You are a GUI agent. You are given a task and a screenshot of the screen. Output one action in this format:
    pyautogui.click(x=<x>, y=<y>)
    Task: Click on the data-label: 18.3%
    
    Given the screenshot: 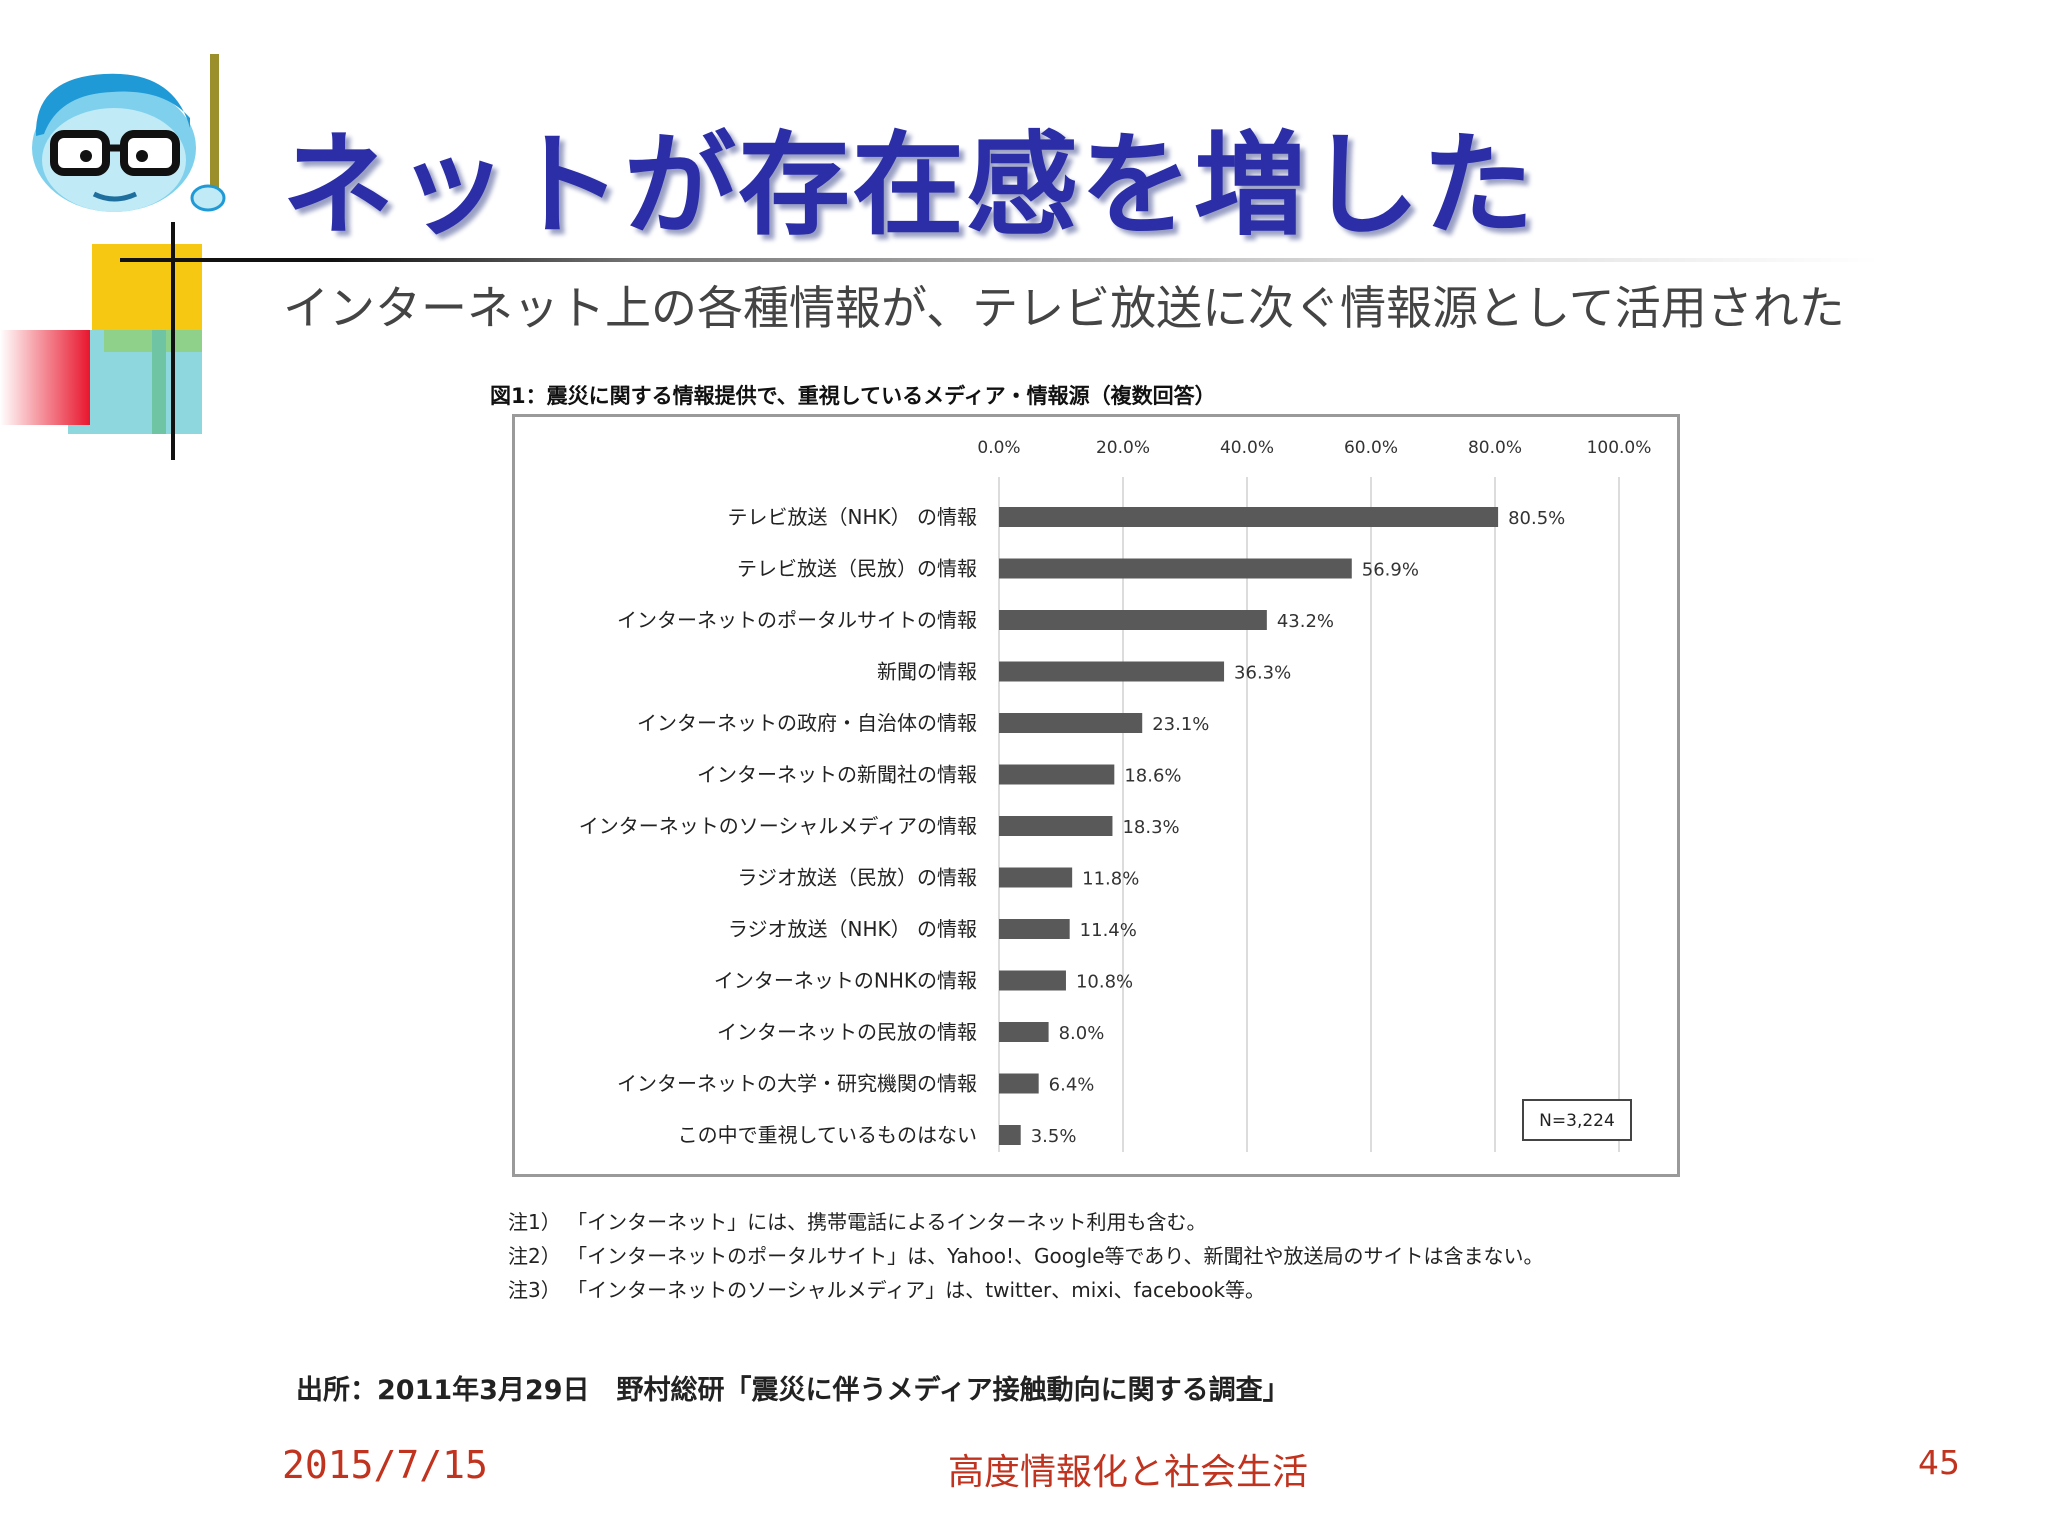 What is the action you would take?
    pyautogui.click(x=1150, y=827)
    